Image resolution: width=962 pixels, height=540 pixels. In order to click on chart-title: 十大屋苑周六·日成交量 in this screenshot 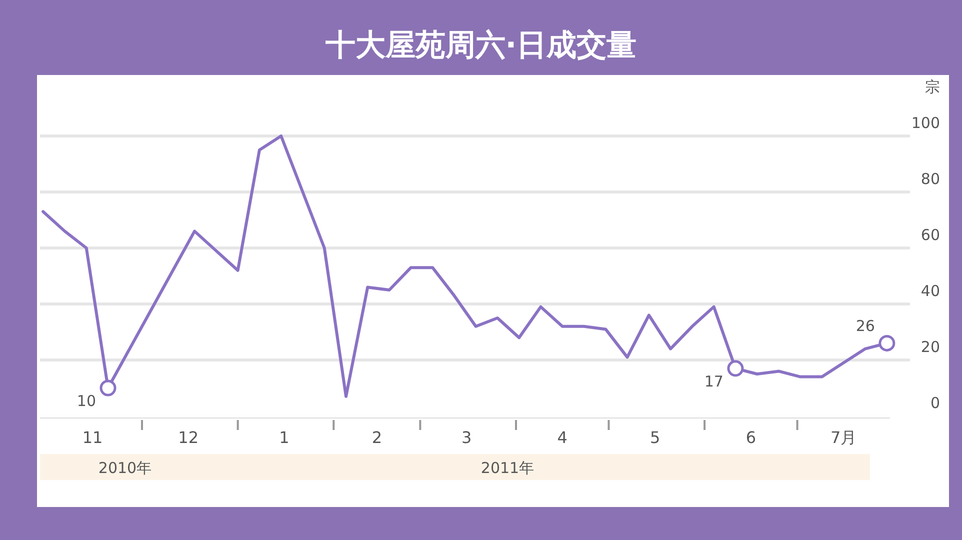, I will do `click(480, 45)`.